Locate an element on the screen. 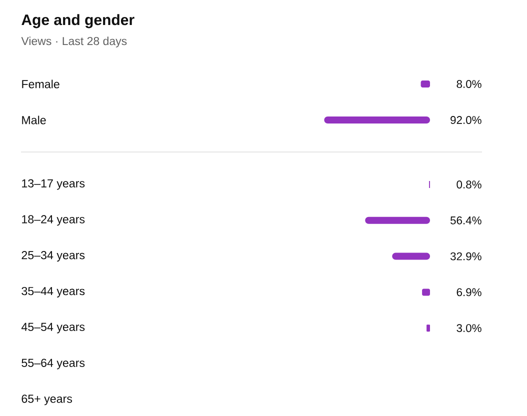 Image resolution: width=527 pixels, height=416 pixels. text: Age and gender is located at coordinates (78, 21).